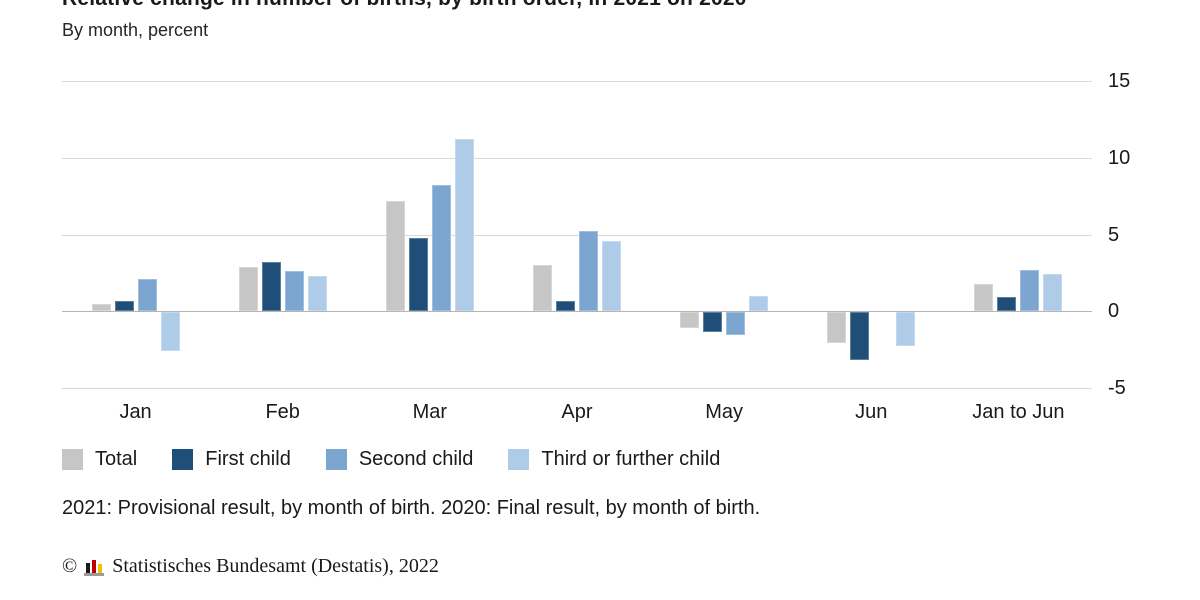 The image size is (1200, 600). What do you see at coordinates (147, 295) in the screenshot?
I see `bar-second-child-jan` at bounding box center [147, 295].